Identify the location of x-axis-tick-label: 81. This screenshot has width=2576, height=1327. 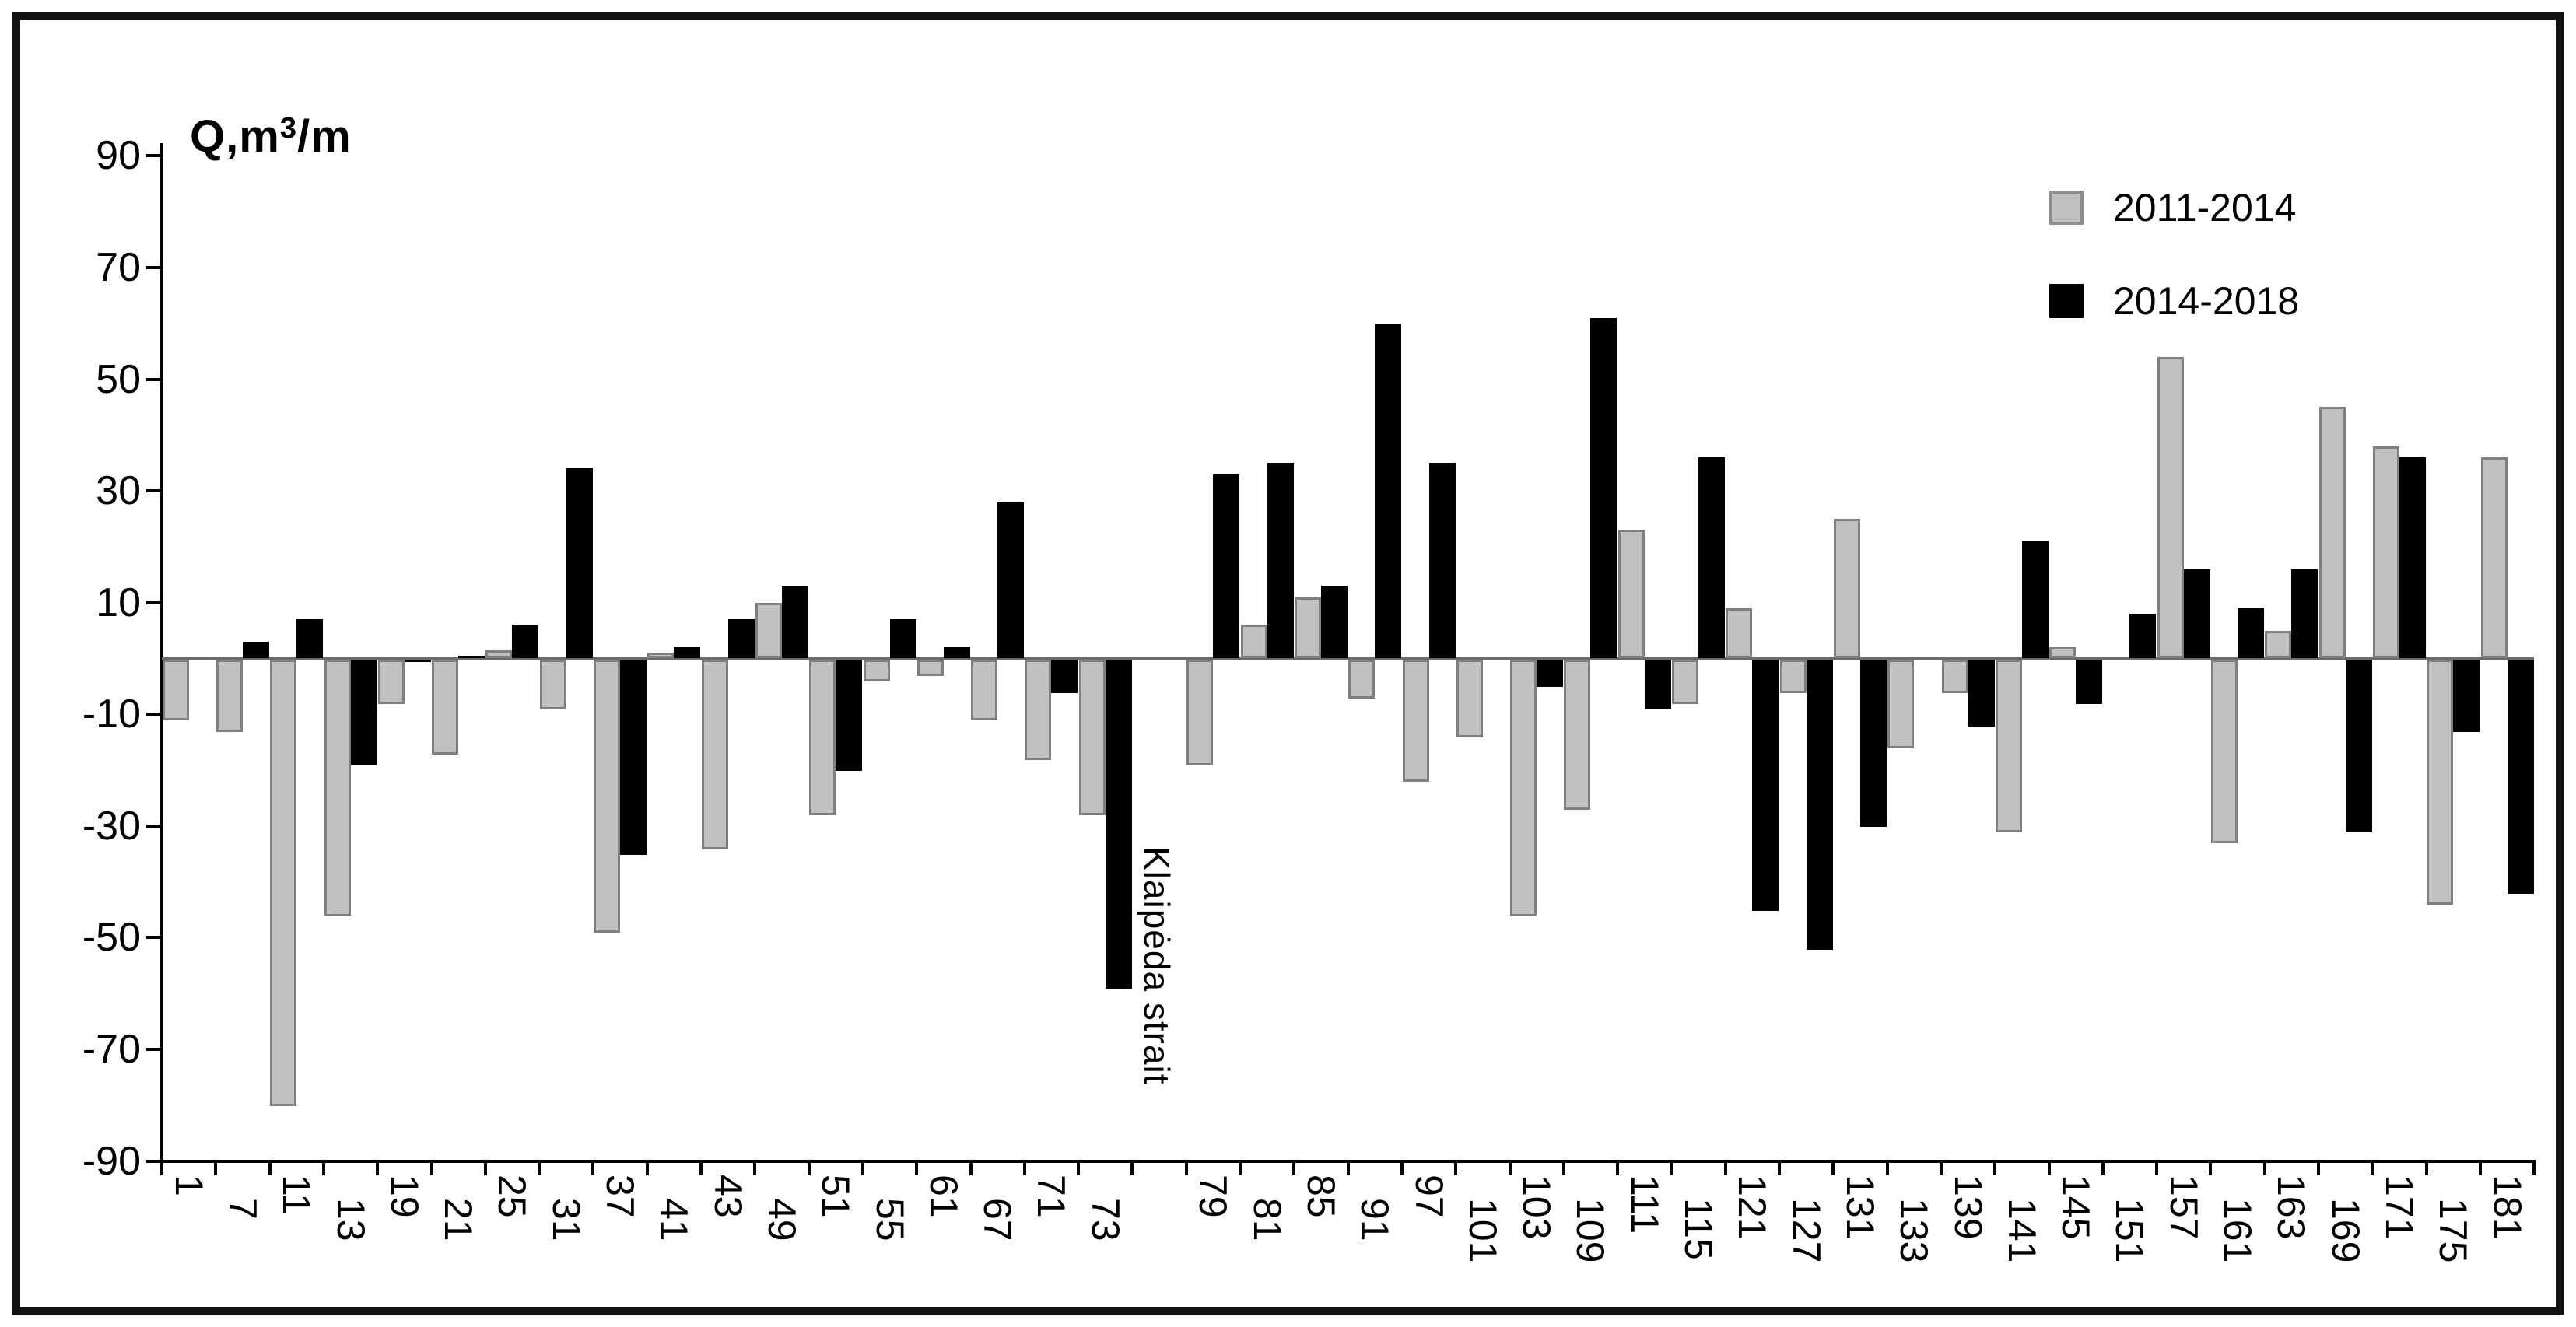
(1267, 1219).